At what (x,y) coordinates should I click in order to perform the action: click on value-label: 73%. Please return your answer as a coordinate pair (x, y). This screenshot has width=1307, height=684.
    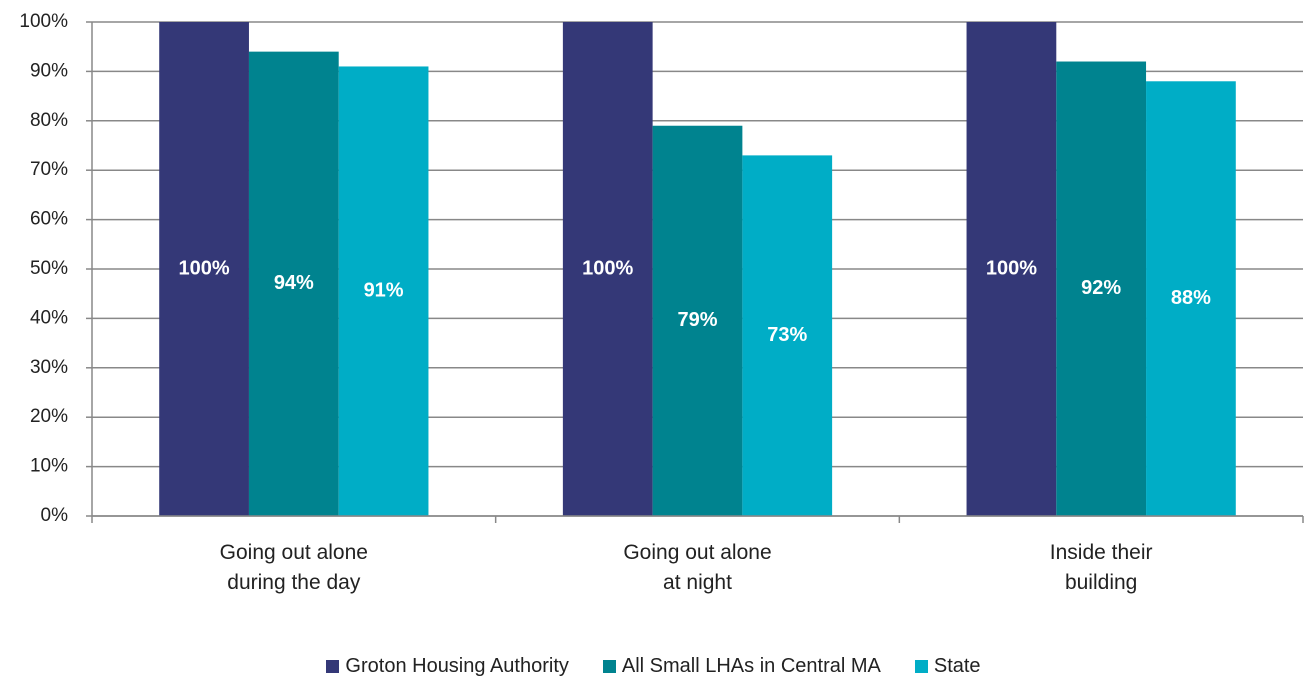
    Looking at the image, I should click on (787, 335).